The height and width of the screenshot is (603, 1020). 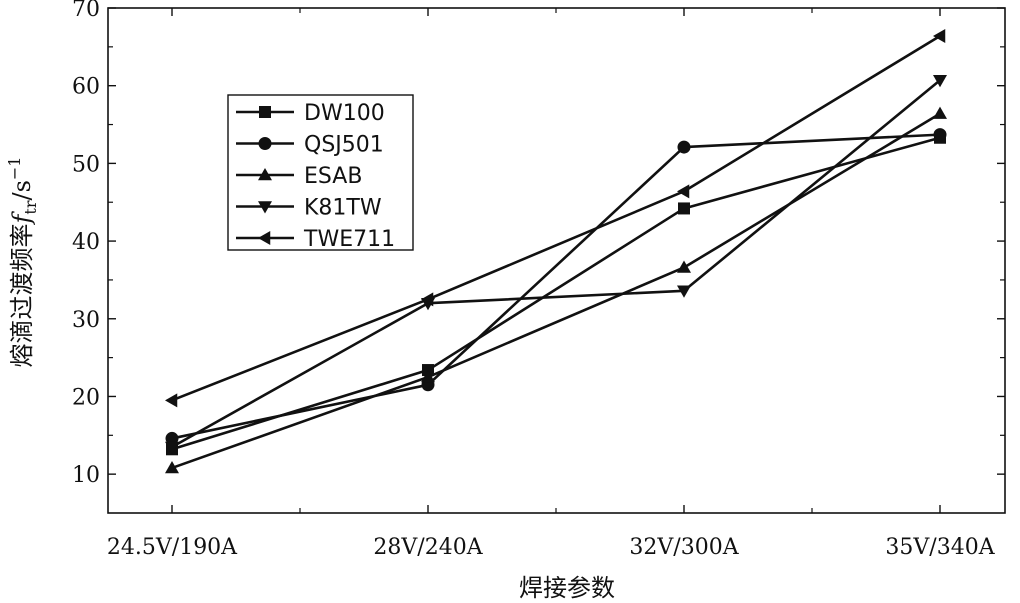 I want to click on legend-label: DW100, so click(x=344, y=113).